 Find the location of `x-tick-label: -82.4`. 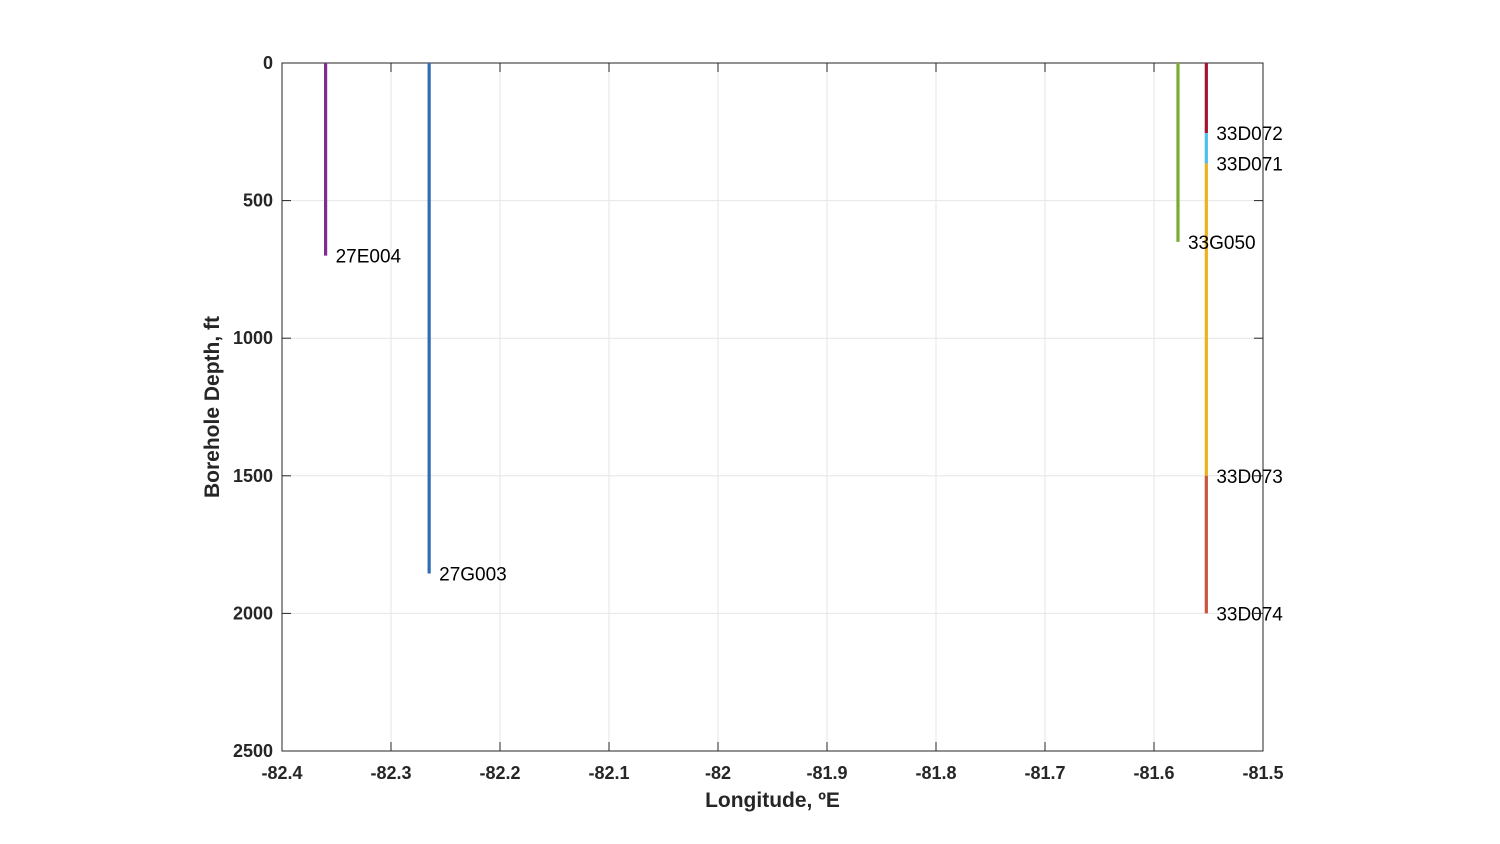

x-tick-label: -82.4 is located at coordinates (281, 773).